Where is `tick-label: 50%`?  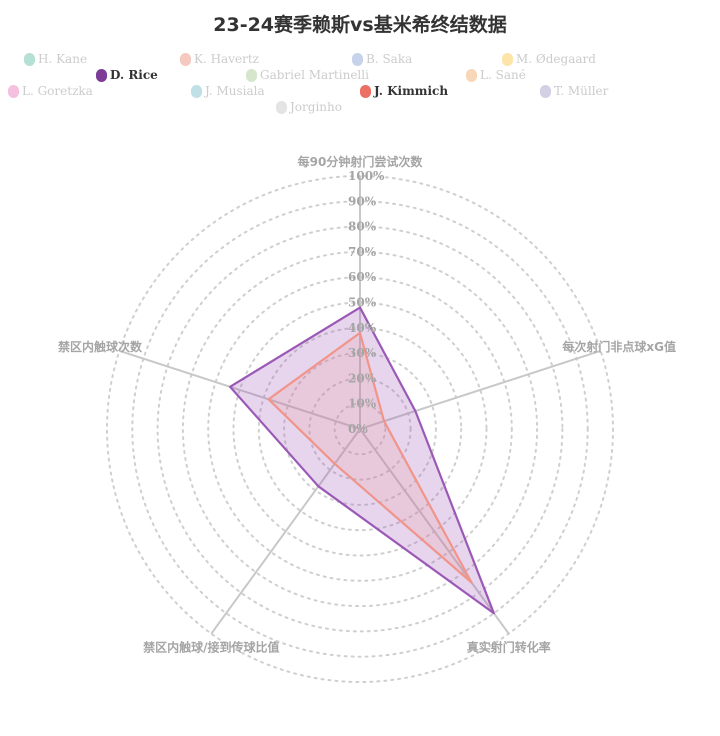
tick-label: 50% is located at coordinates (362, 303).